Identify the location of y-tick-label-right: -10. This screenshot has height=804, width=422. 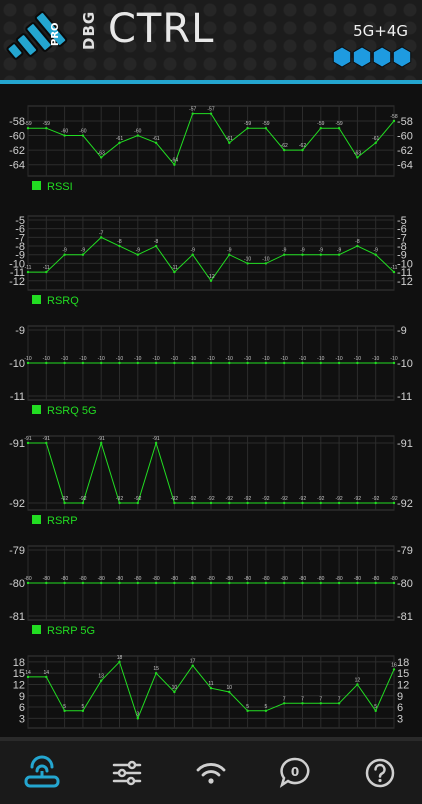
(405, 364).